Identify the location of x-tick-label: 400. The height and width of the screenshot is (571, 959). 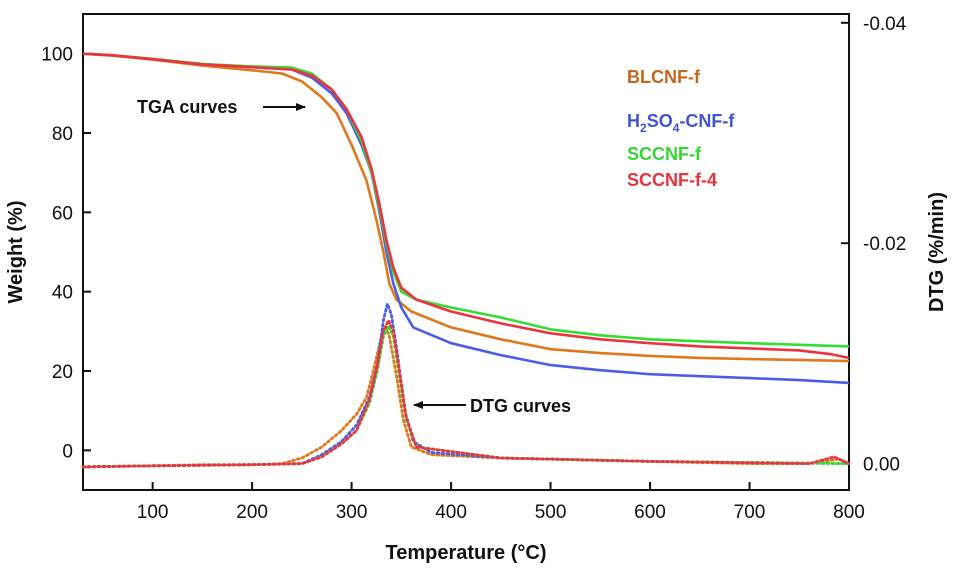
(451, 512).